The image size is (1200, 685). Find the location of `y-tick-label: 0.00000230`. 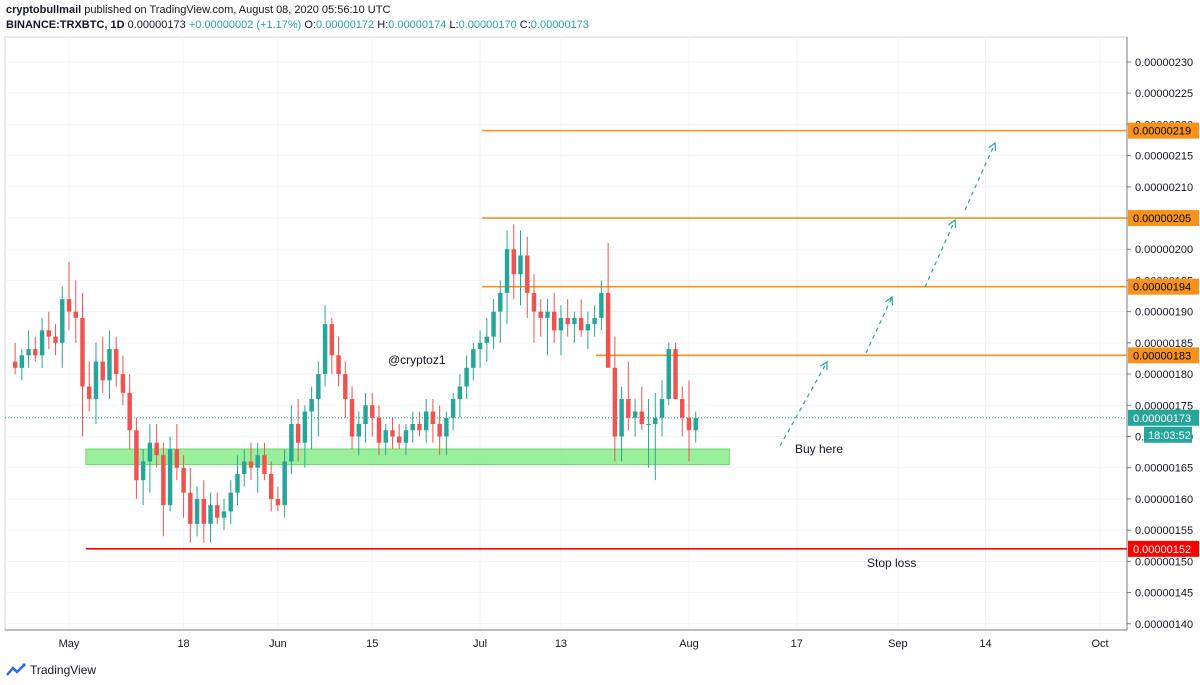

y-tick-label: 0.00000230 is located at coordinates (1164, 63).